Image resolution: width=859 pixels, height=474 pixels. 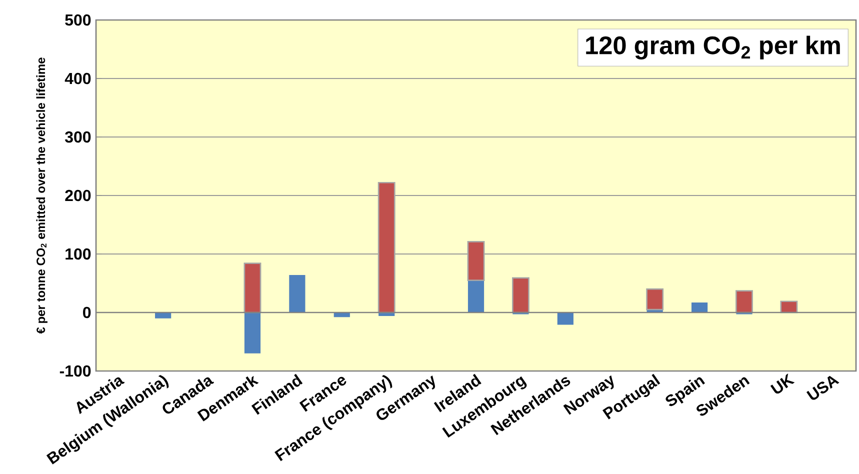 I want to click on y-tick-label: 400, so click(x=77, y=78).